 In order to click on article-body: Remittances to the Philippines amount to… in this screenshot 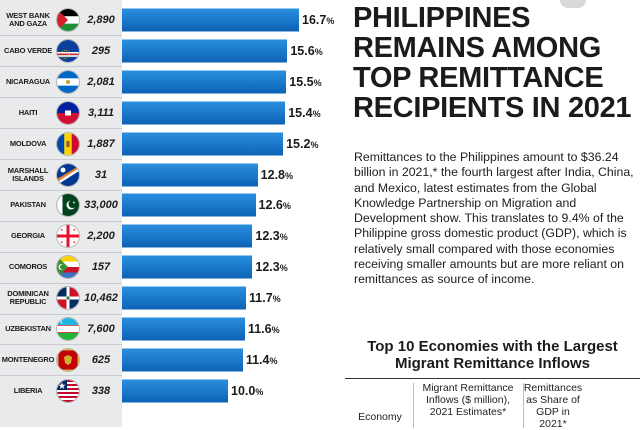, I will do `click(494, 218)`.